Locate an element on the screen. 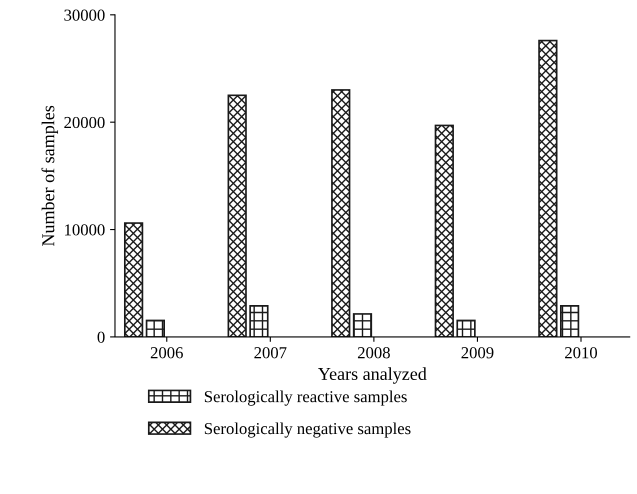  x-tick-label: 2006 is located at coordinates (166, 352).